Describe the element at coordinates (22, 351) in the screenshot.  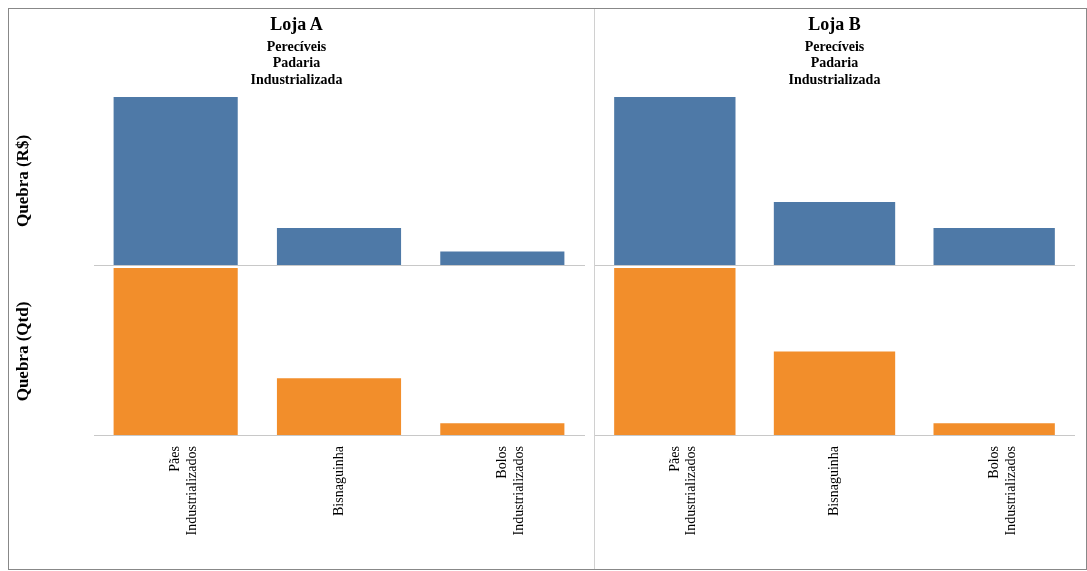
I see `y-axis-title: Quebra (Qtd)` at that location.